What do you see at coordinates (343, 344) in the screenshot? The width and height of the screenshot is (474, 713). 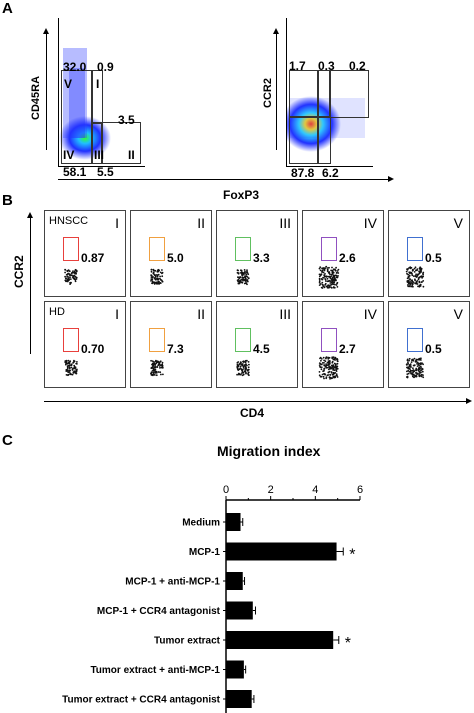 I see `mini-plot: IV 2.7` at bounding box center [343, 344].